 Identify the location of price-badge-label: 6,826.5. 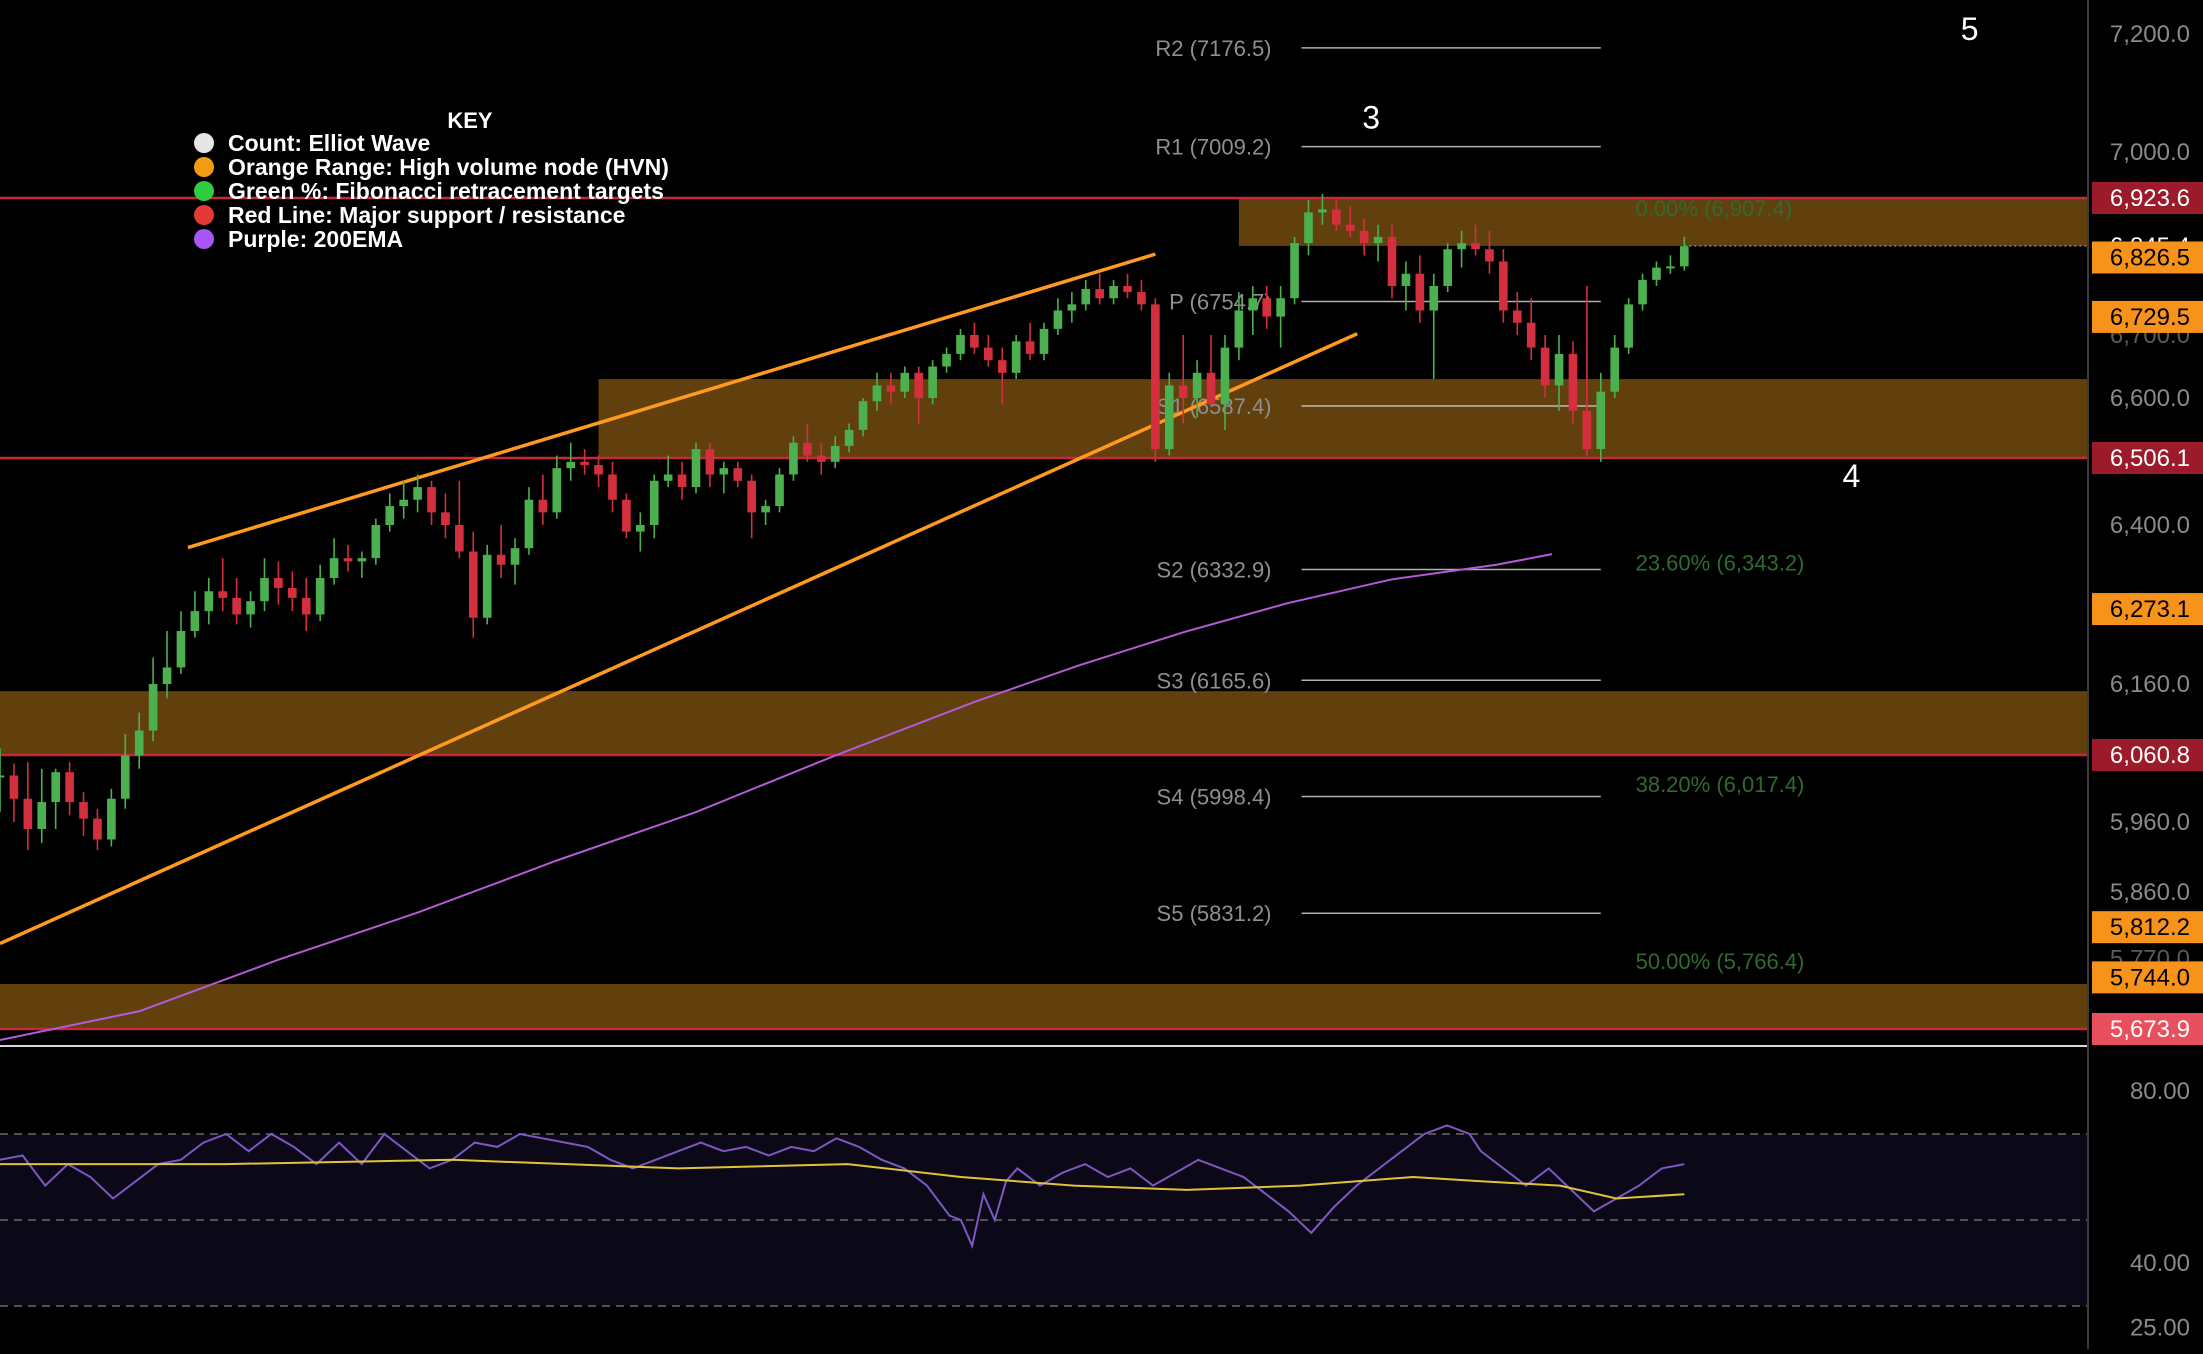
(2150, 257).